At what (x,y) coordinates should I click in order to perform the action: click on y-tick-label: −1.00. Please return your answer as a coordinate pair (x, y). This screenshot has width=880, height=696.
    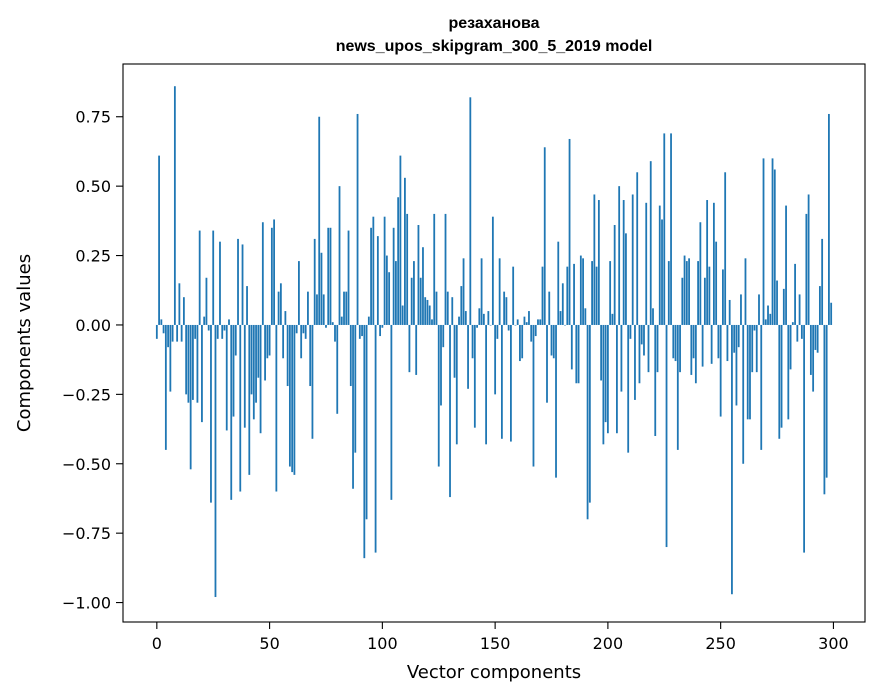
    Looking at the image, I should click on (86, 603).